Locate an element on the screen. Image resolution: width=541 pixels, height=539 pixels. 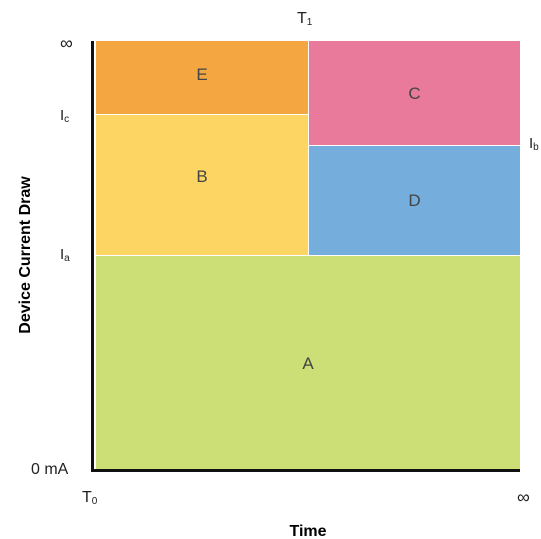
y-tick-infinity: ∞ is located at coordinates (66, 43).